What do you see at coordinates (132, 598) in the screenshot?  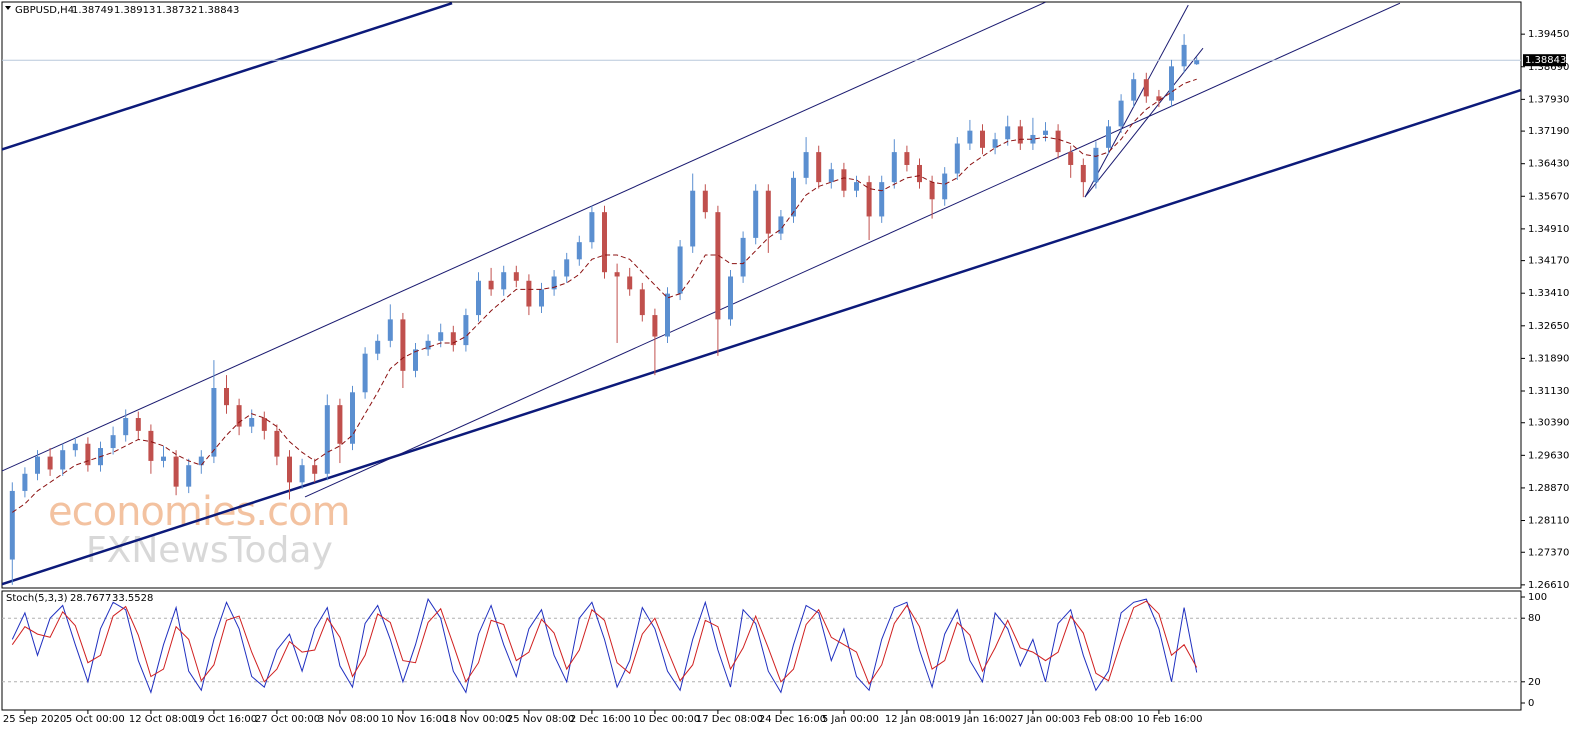 I see `stoch-signal-value: 33.5528` at bounding box center [132, 598].